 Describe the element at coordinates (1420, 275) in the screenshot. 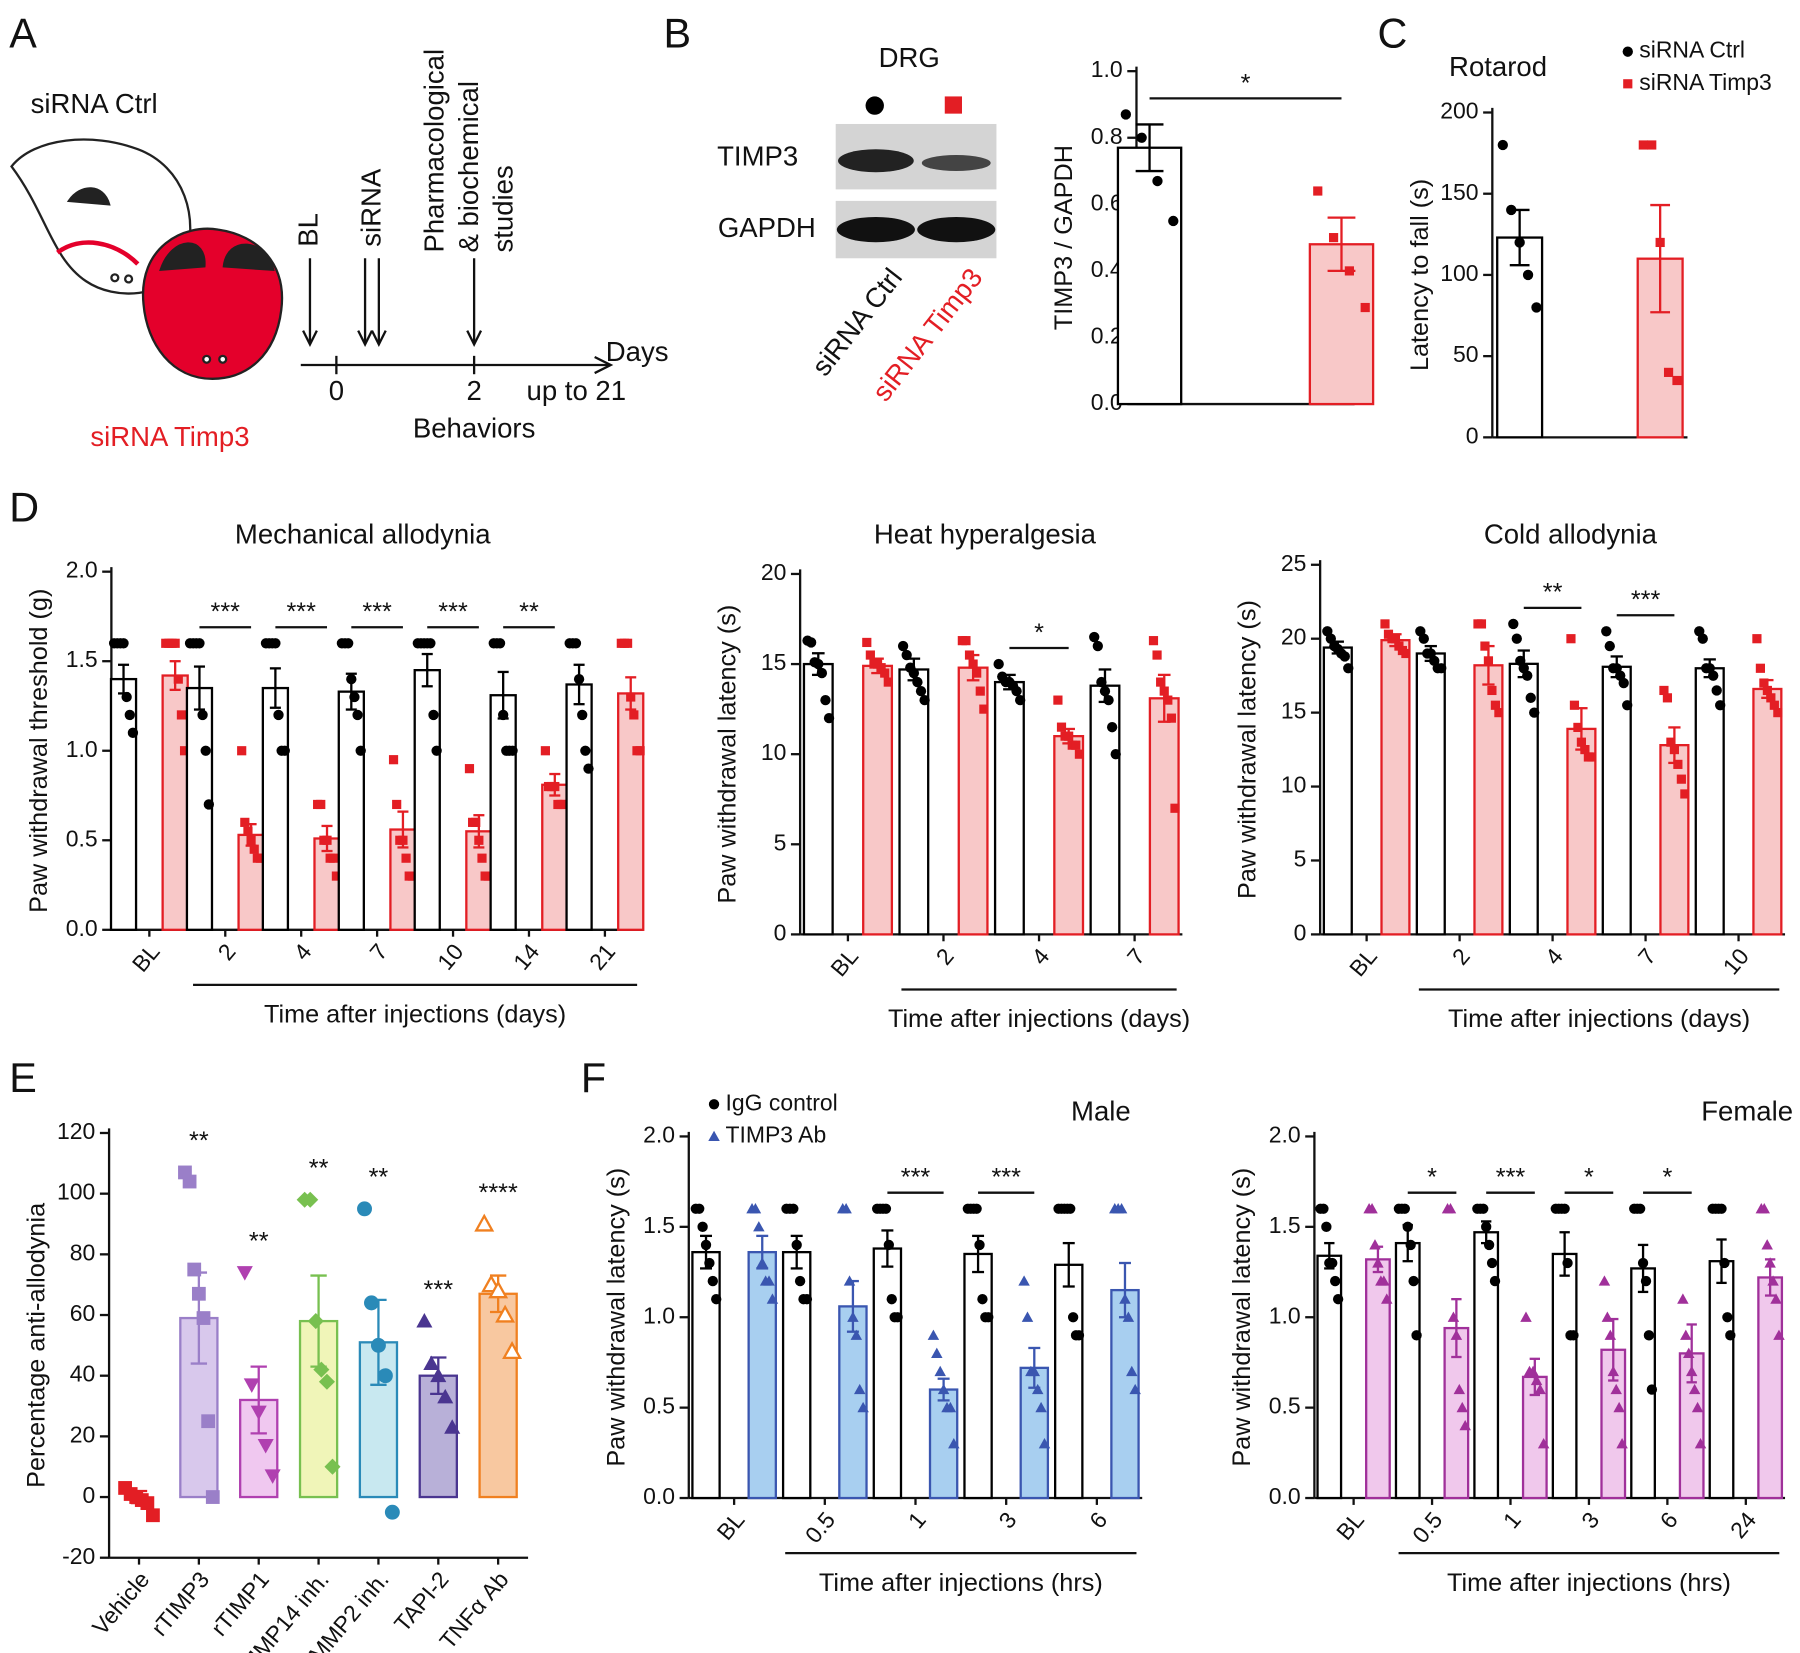

I see `y-axis-label: Latency to fall (s)` at that location.